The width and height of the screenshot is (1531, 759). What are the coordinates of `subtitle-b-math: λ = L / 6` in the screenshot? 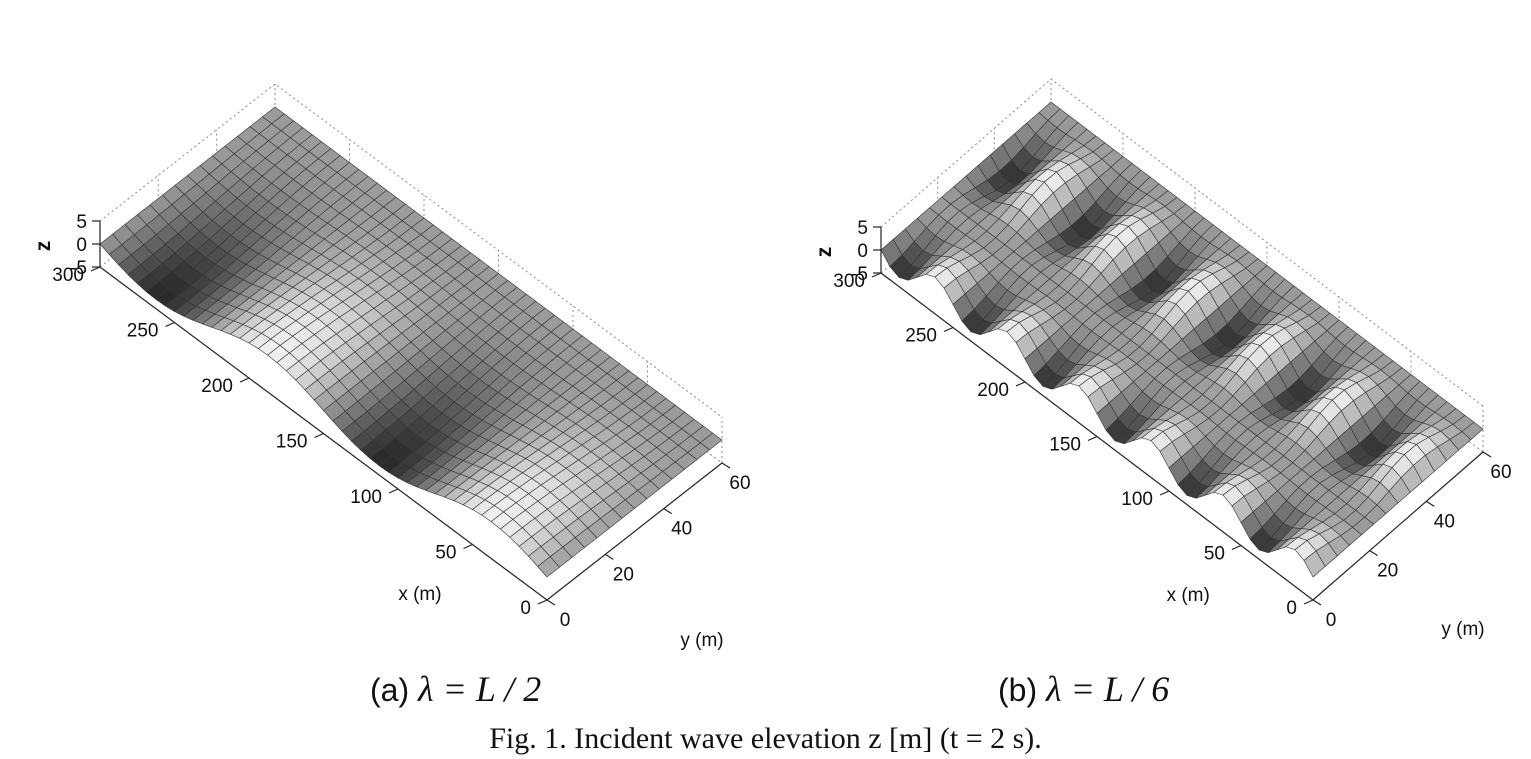 It's located at (1108, 689).